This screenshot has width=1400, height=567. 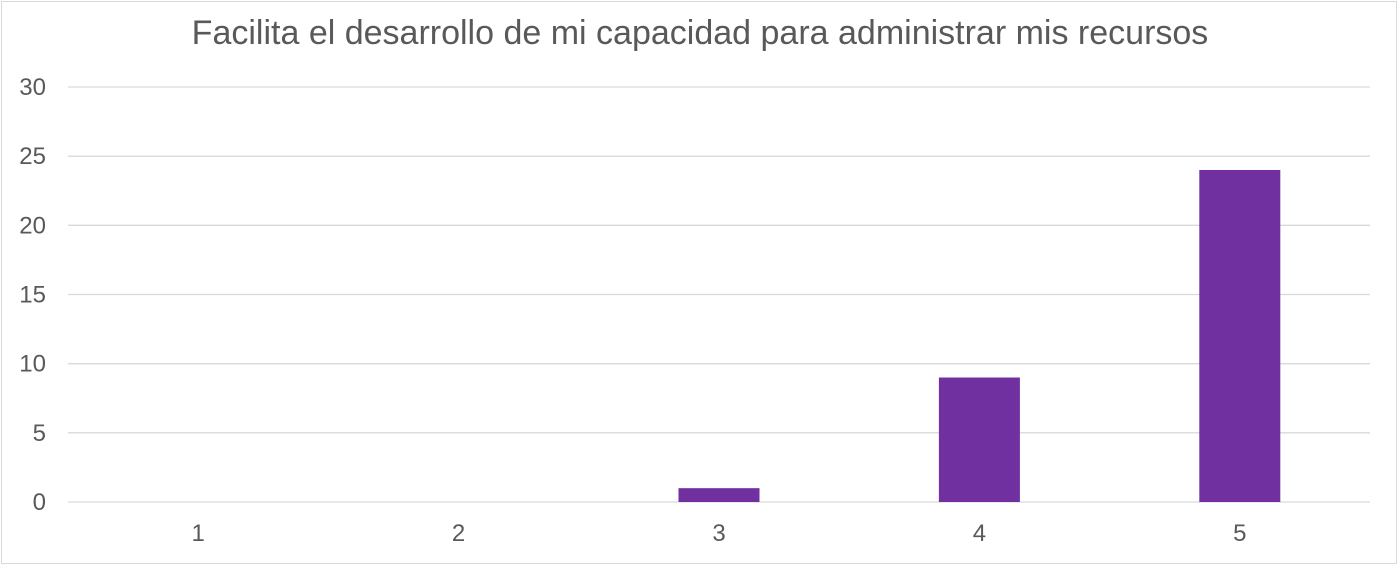 I want to click on x-tick-label: 5, so click(x=1239, y=533).